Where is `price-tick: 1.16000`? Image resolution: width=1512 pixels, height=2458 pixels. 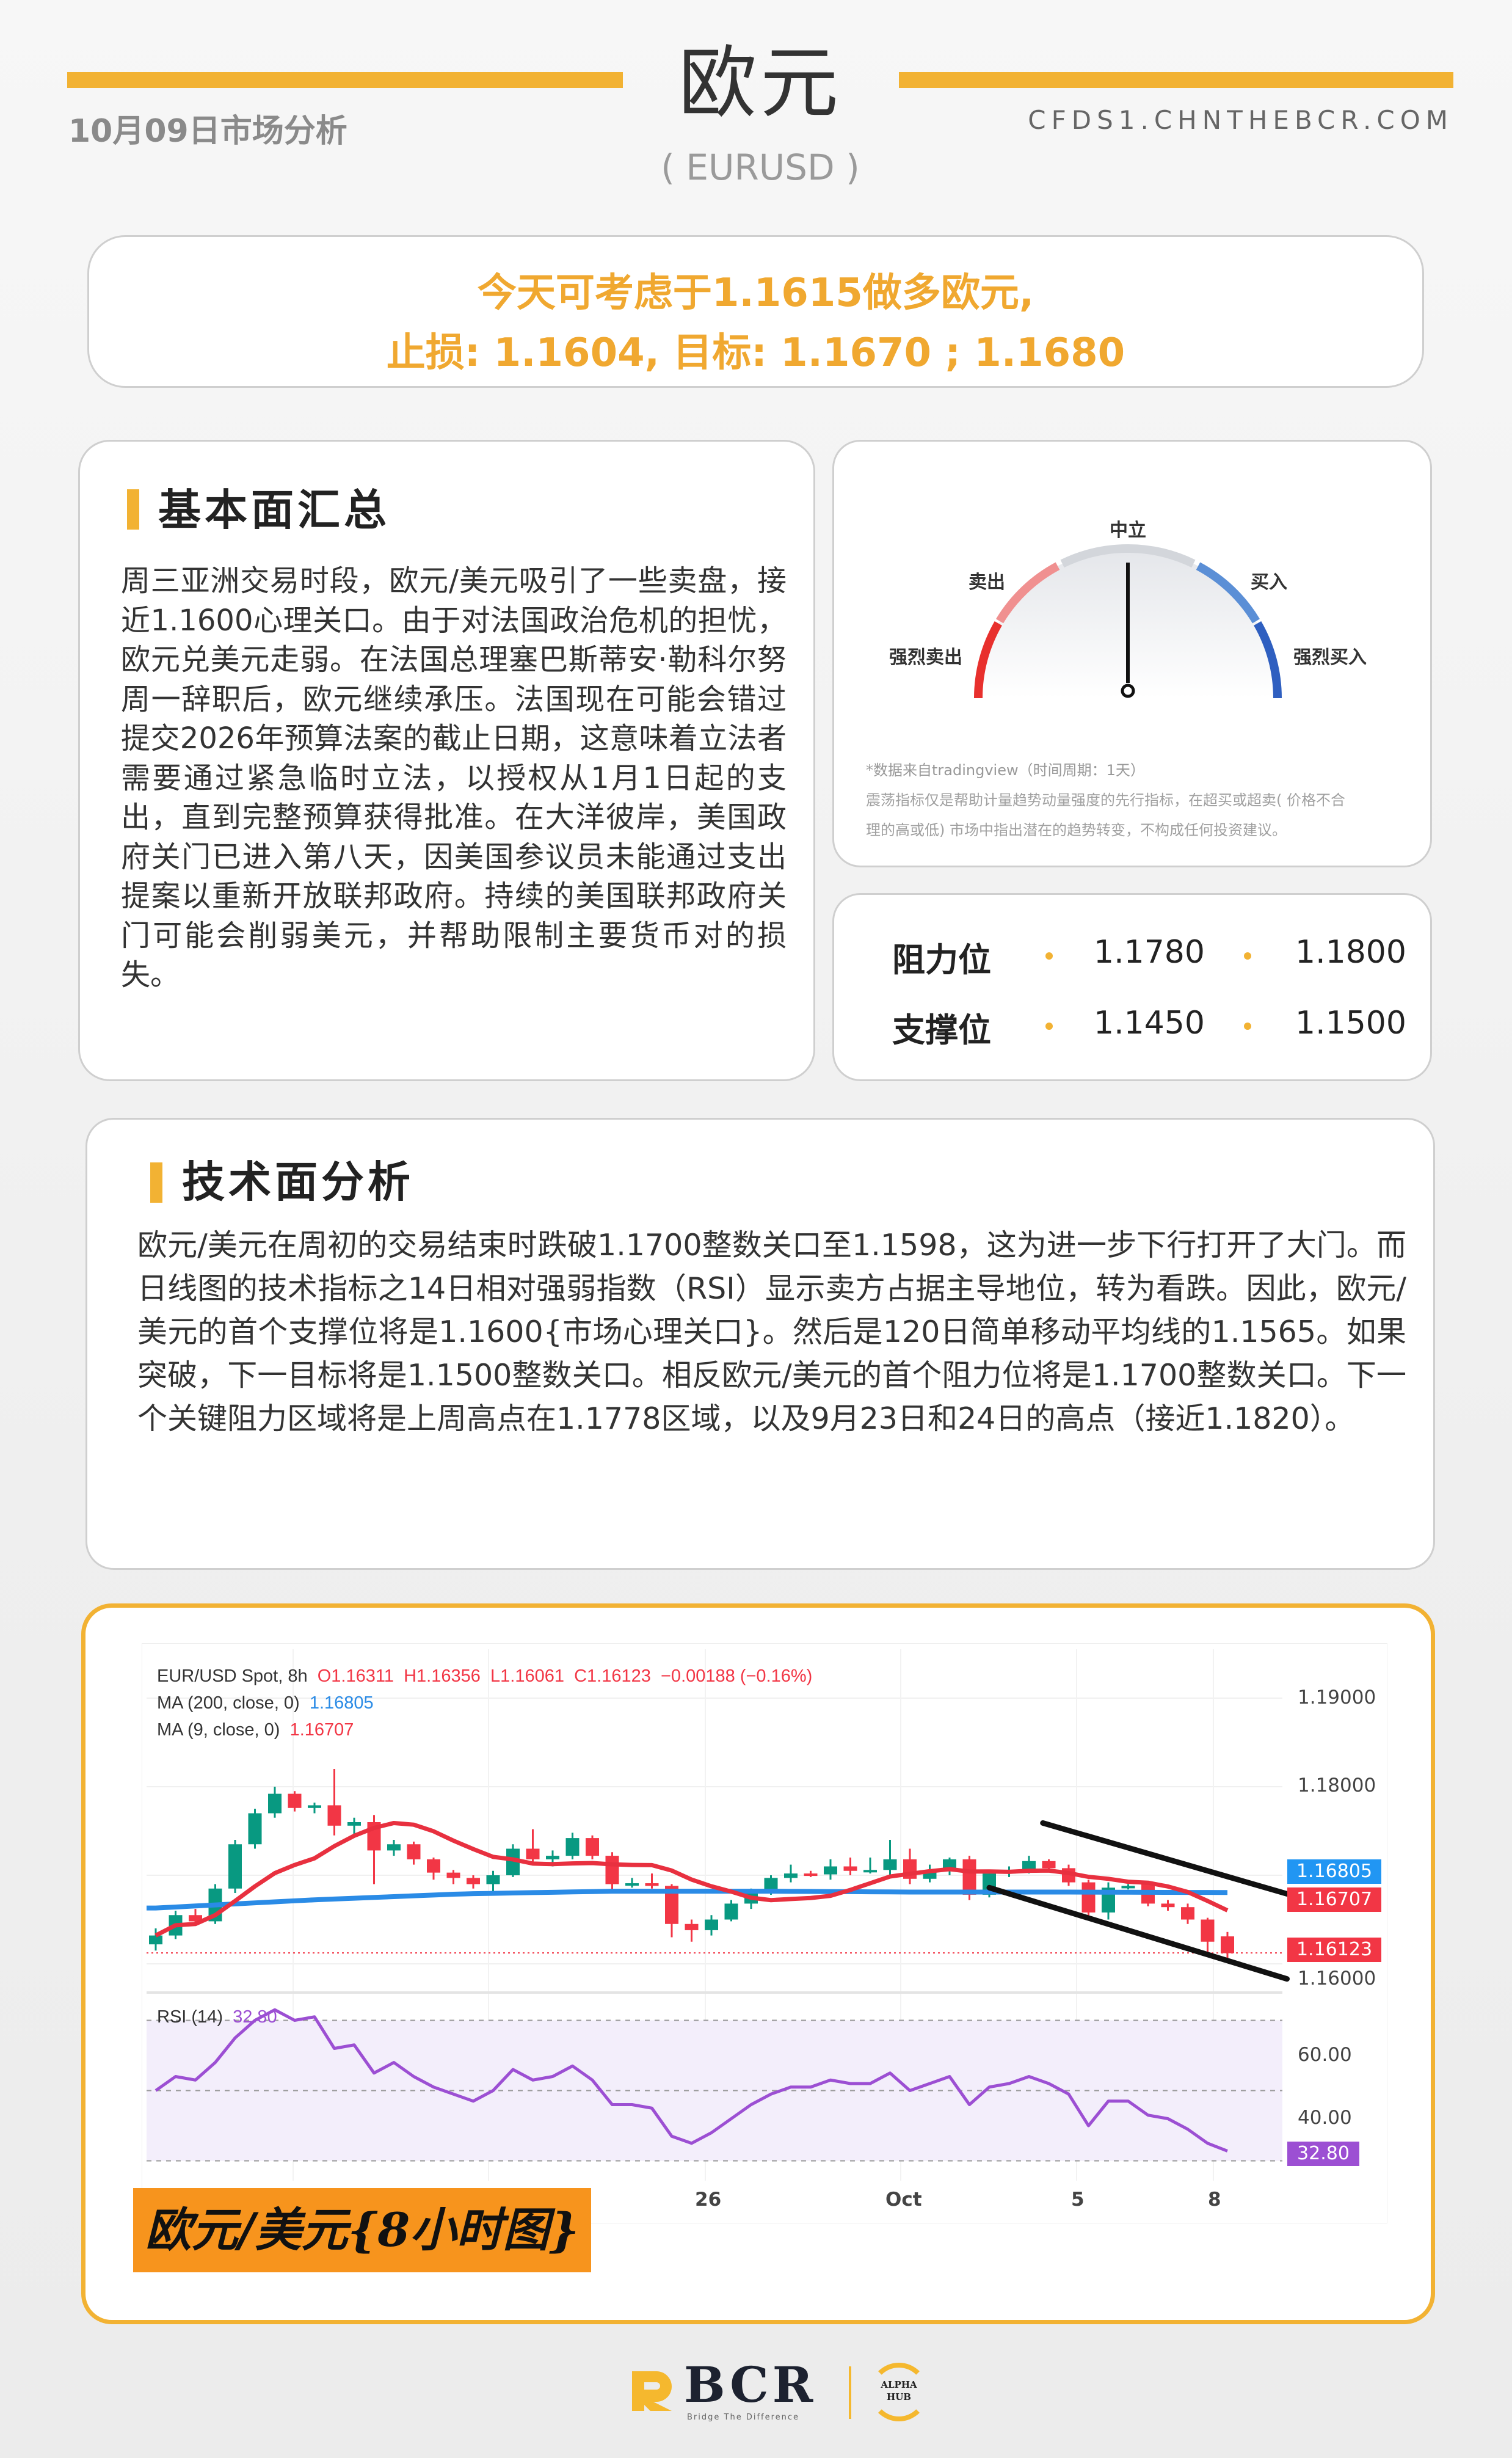 price-tick: 1.16000 is located at coordinates (1337, 1978).